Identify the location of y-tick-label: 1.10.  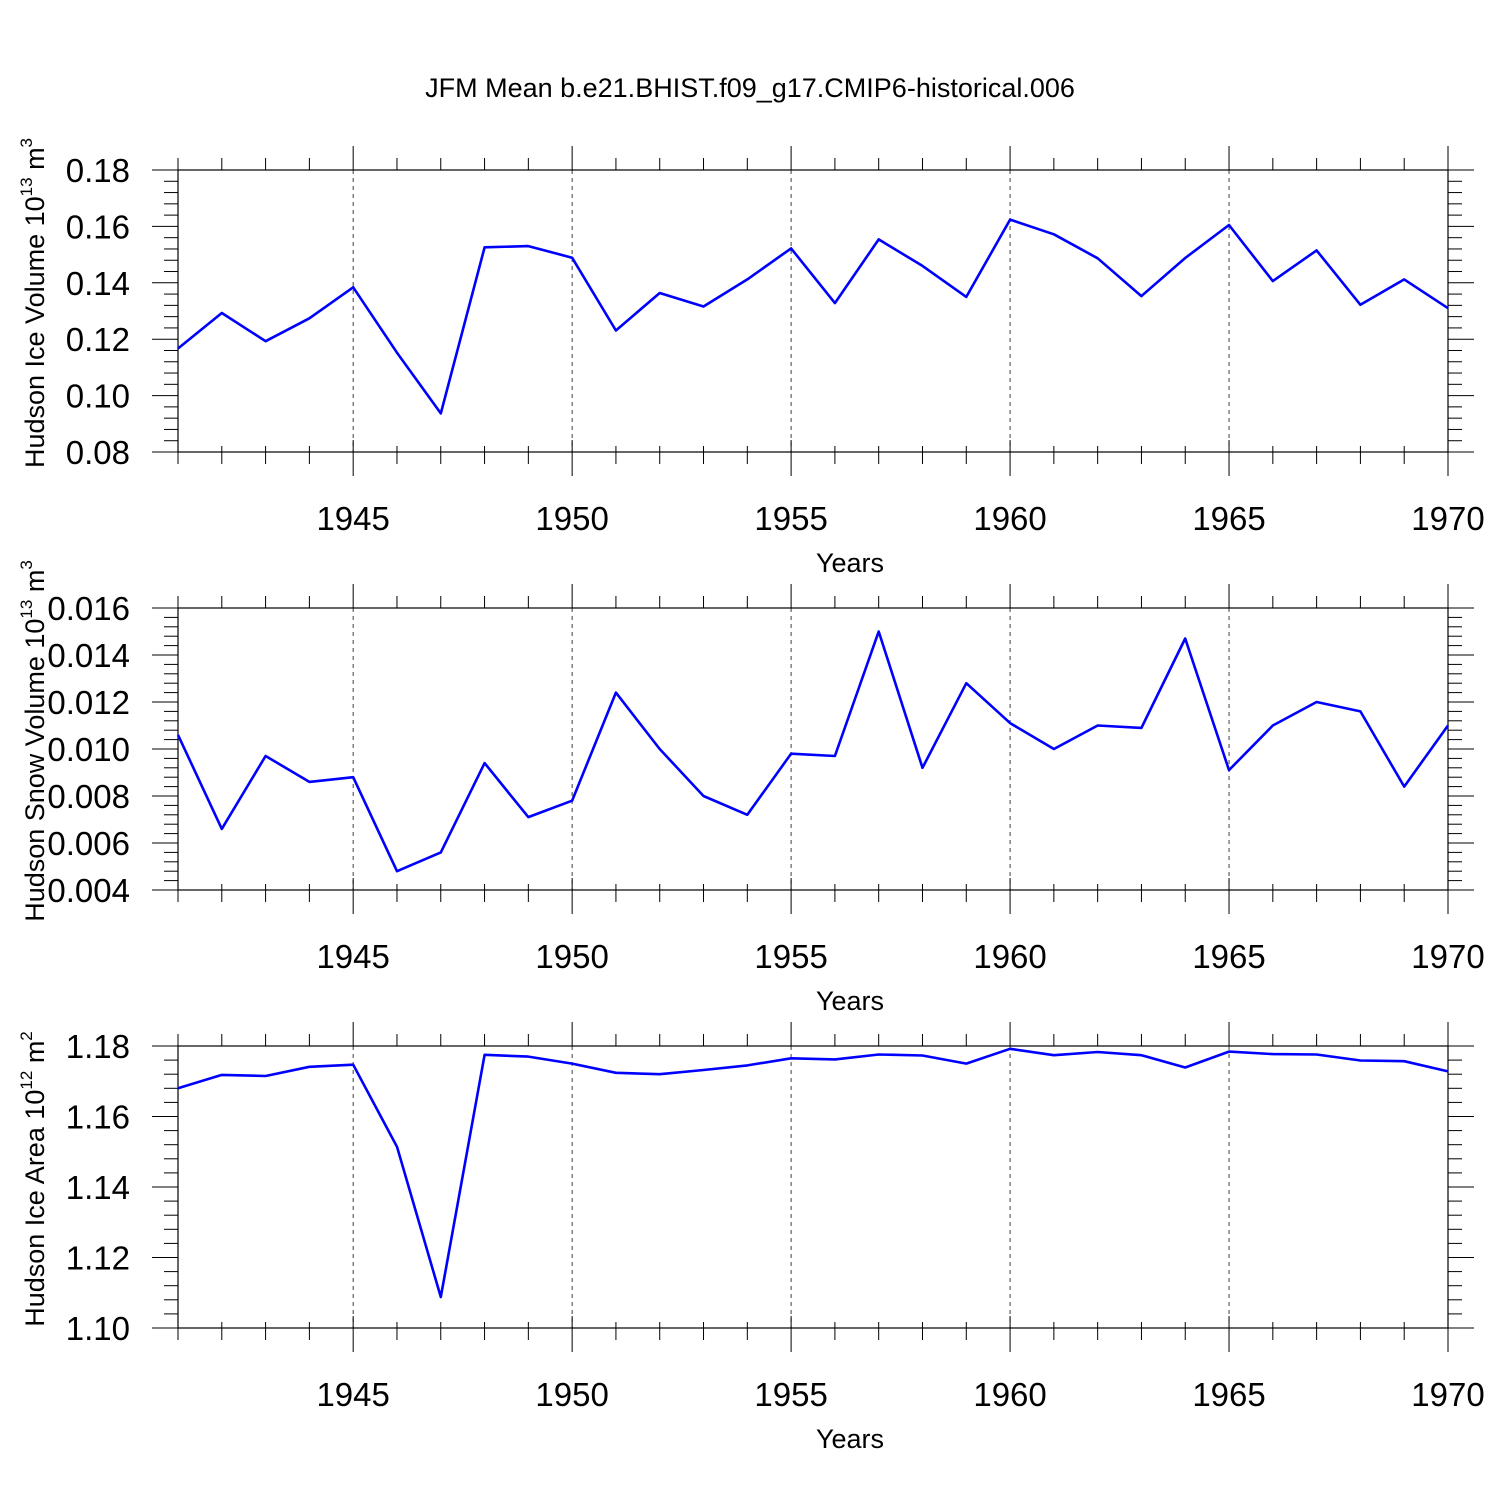
(98, 1328).